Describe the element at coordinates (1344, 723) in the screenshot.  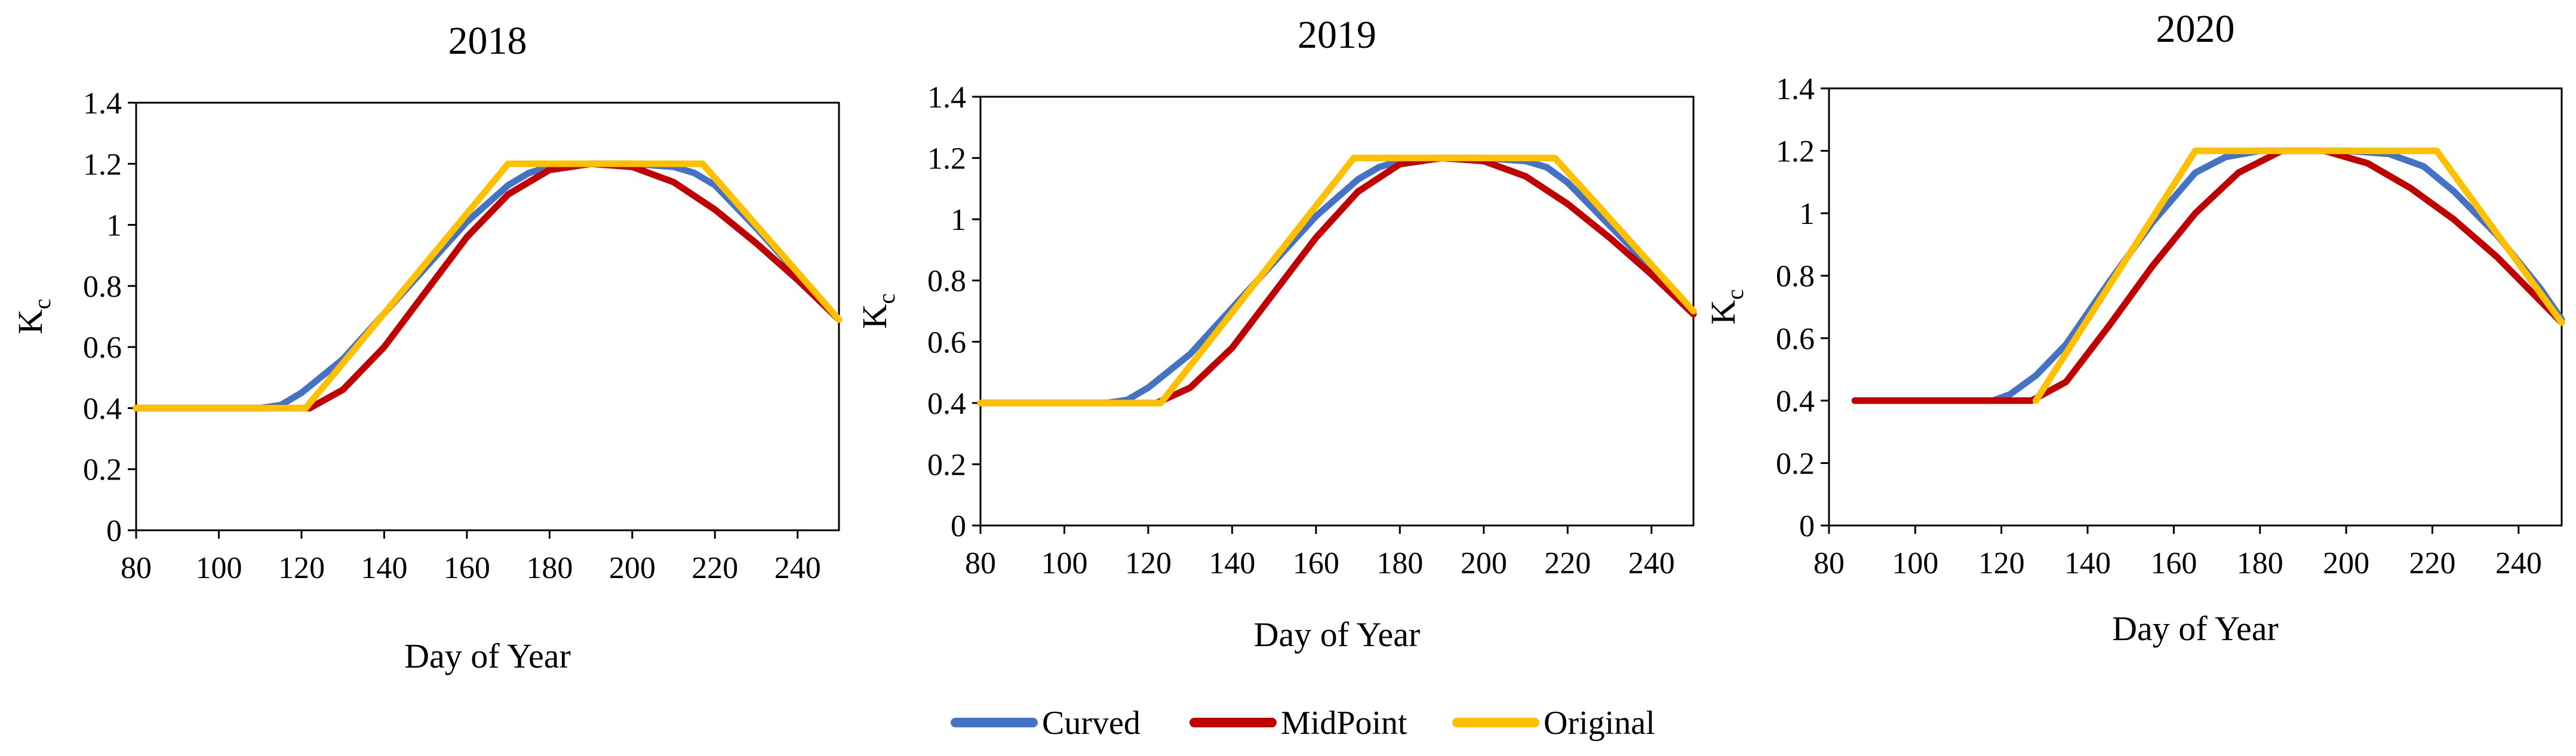
I see `legend-label-midpoint: MidPoint` at that location.